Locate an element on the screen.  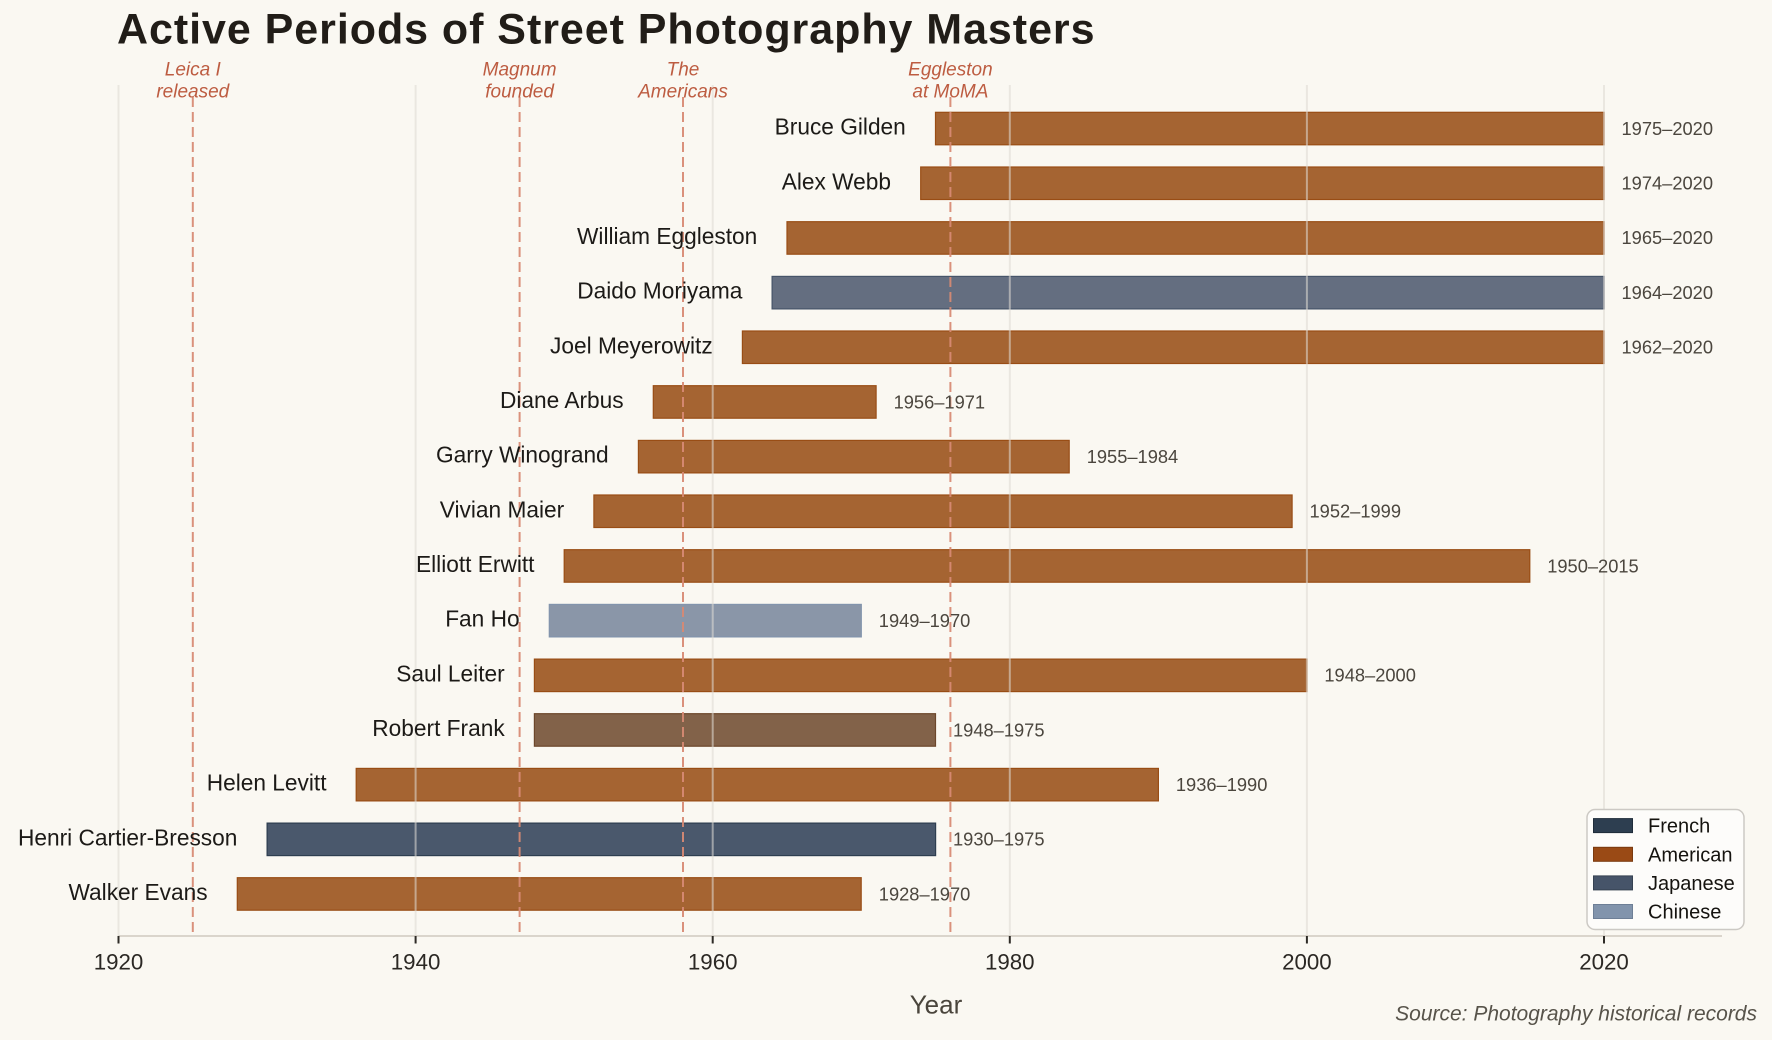
svg-text:Source: Photography historical: Source: Photography historical records is located at coordinates (1576, 1014).